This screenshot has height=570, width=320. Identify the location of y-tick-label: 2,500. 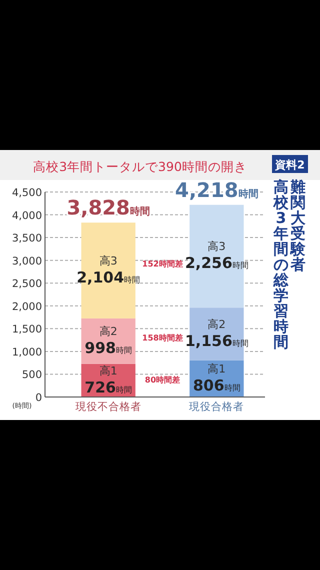
(27, 284).